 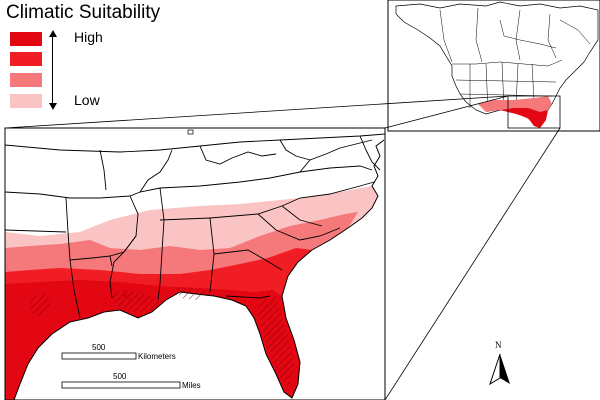 What do you see at coordinates (99, 347) in the screenshot?
I see `scale-km-value: 500` at bounding box center [99, 347].